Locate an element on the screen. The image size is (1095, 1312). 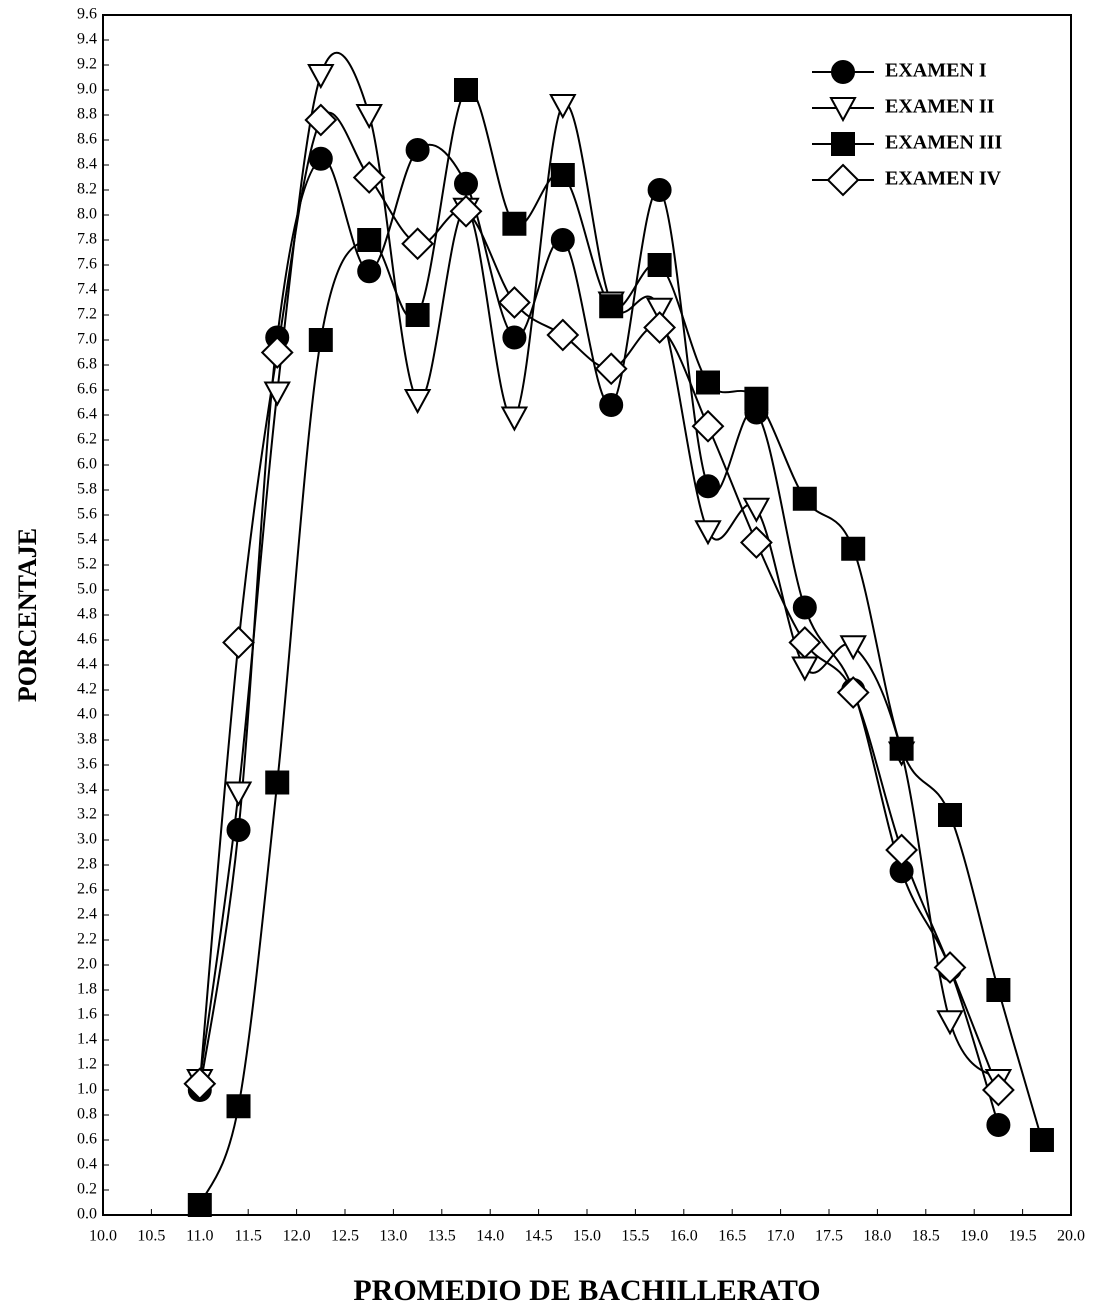
y-tick-label: 7.2 is located at coordinates (87, 314).